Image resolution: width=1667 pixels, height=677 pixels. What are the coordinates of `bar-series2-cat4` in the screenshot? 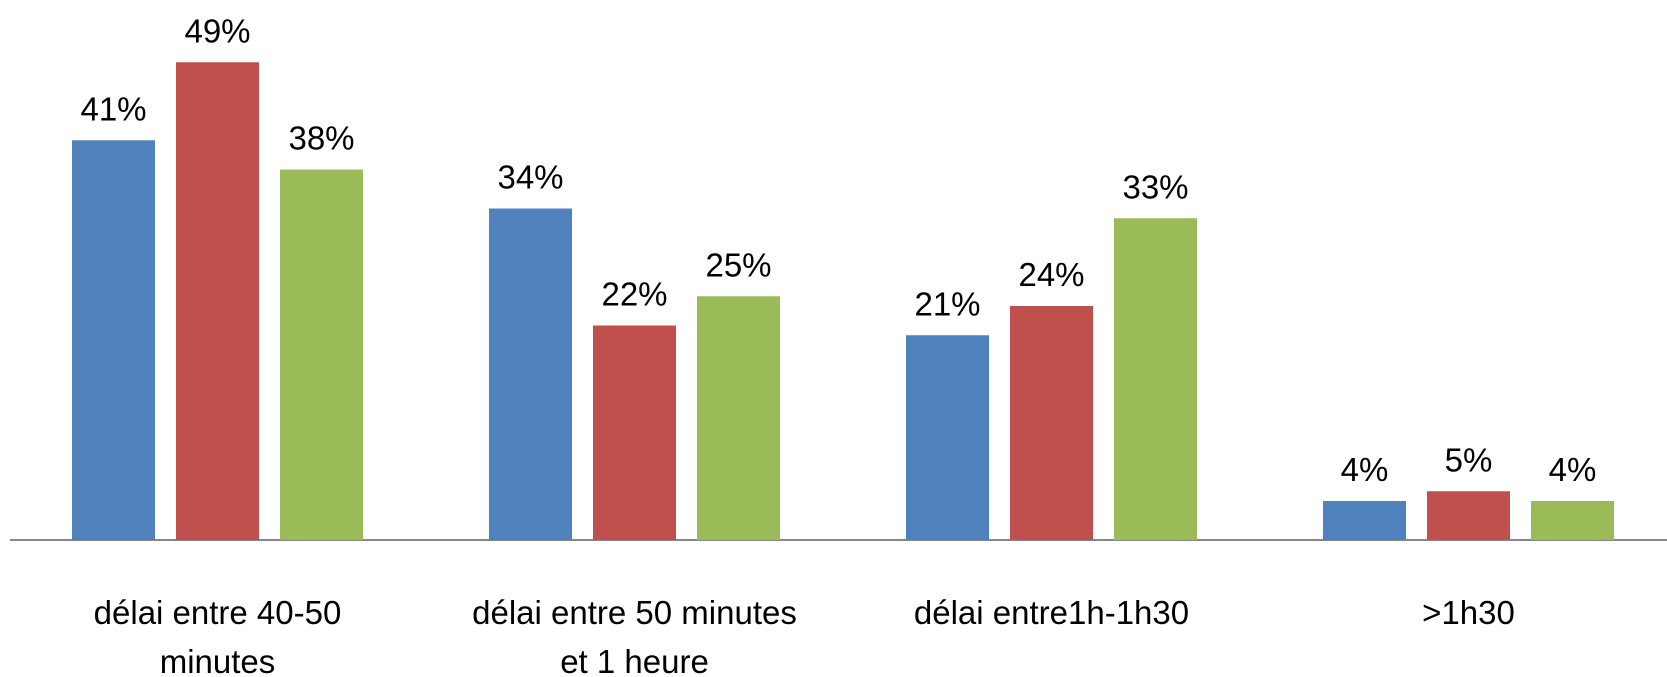 It's located at (1468, 515).